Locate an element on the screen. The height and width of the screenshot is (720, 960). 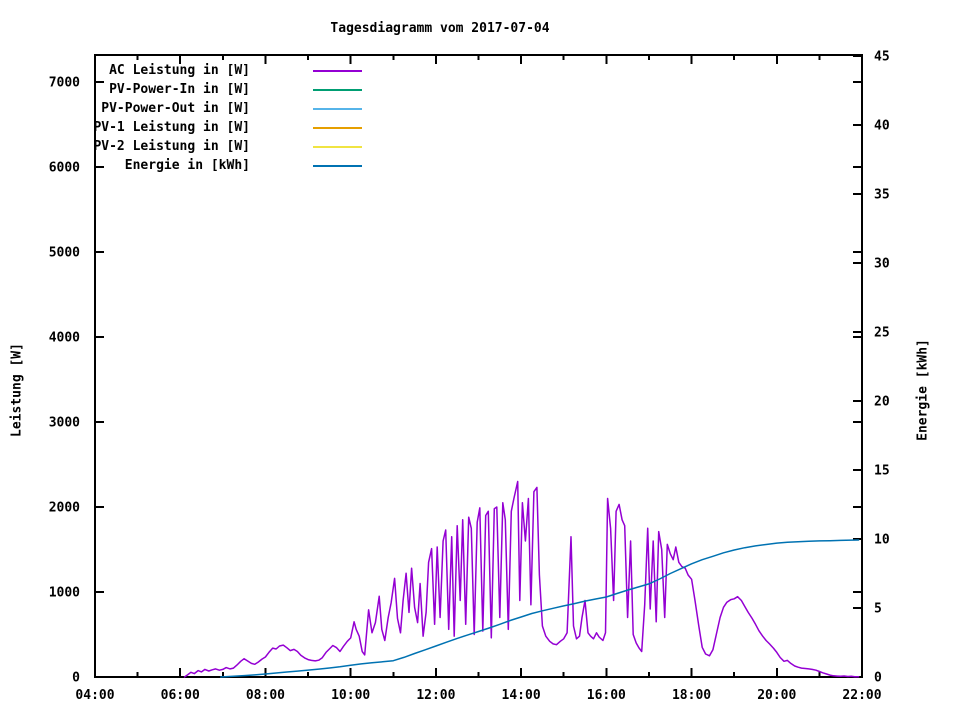
legend-row: PV-2 Leistung in [W] is located at coordinates (226, 146).